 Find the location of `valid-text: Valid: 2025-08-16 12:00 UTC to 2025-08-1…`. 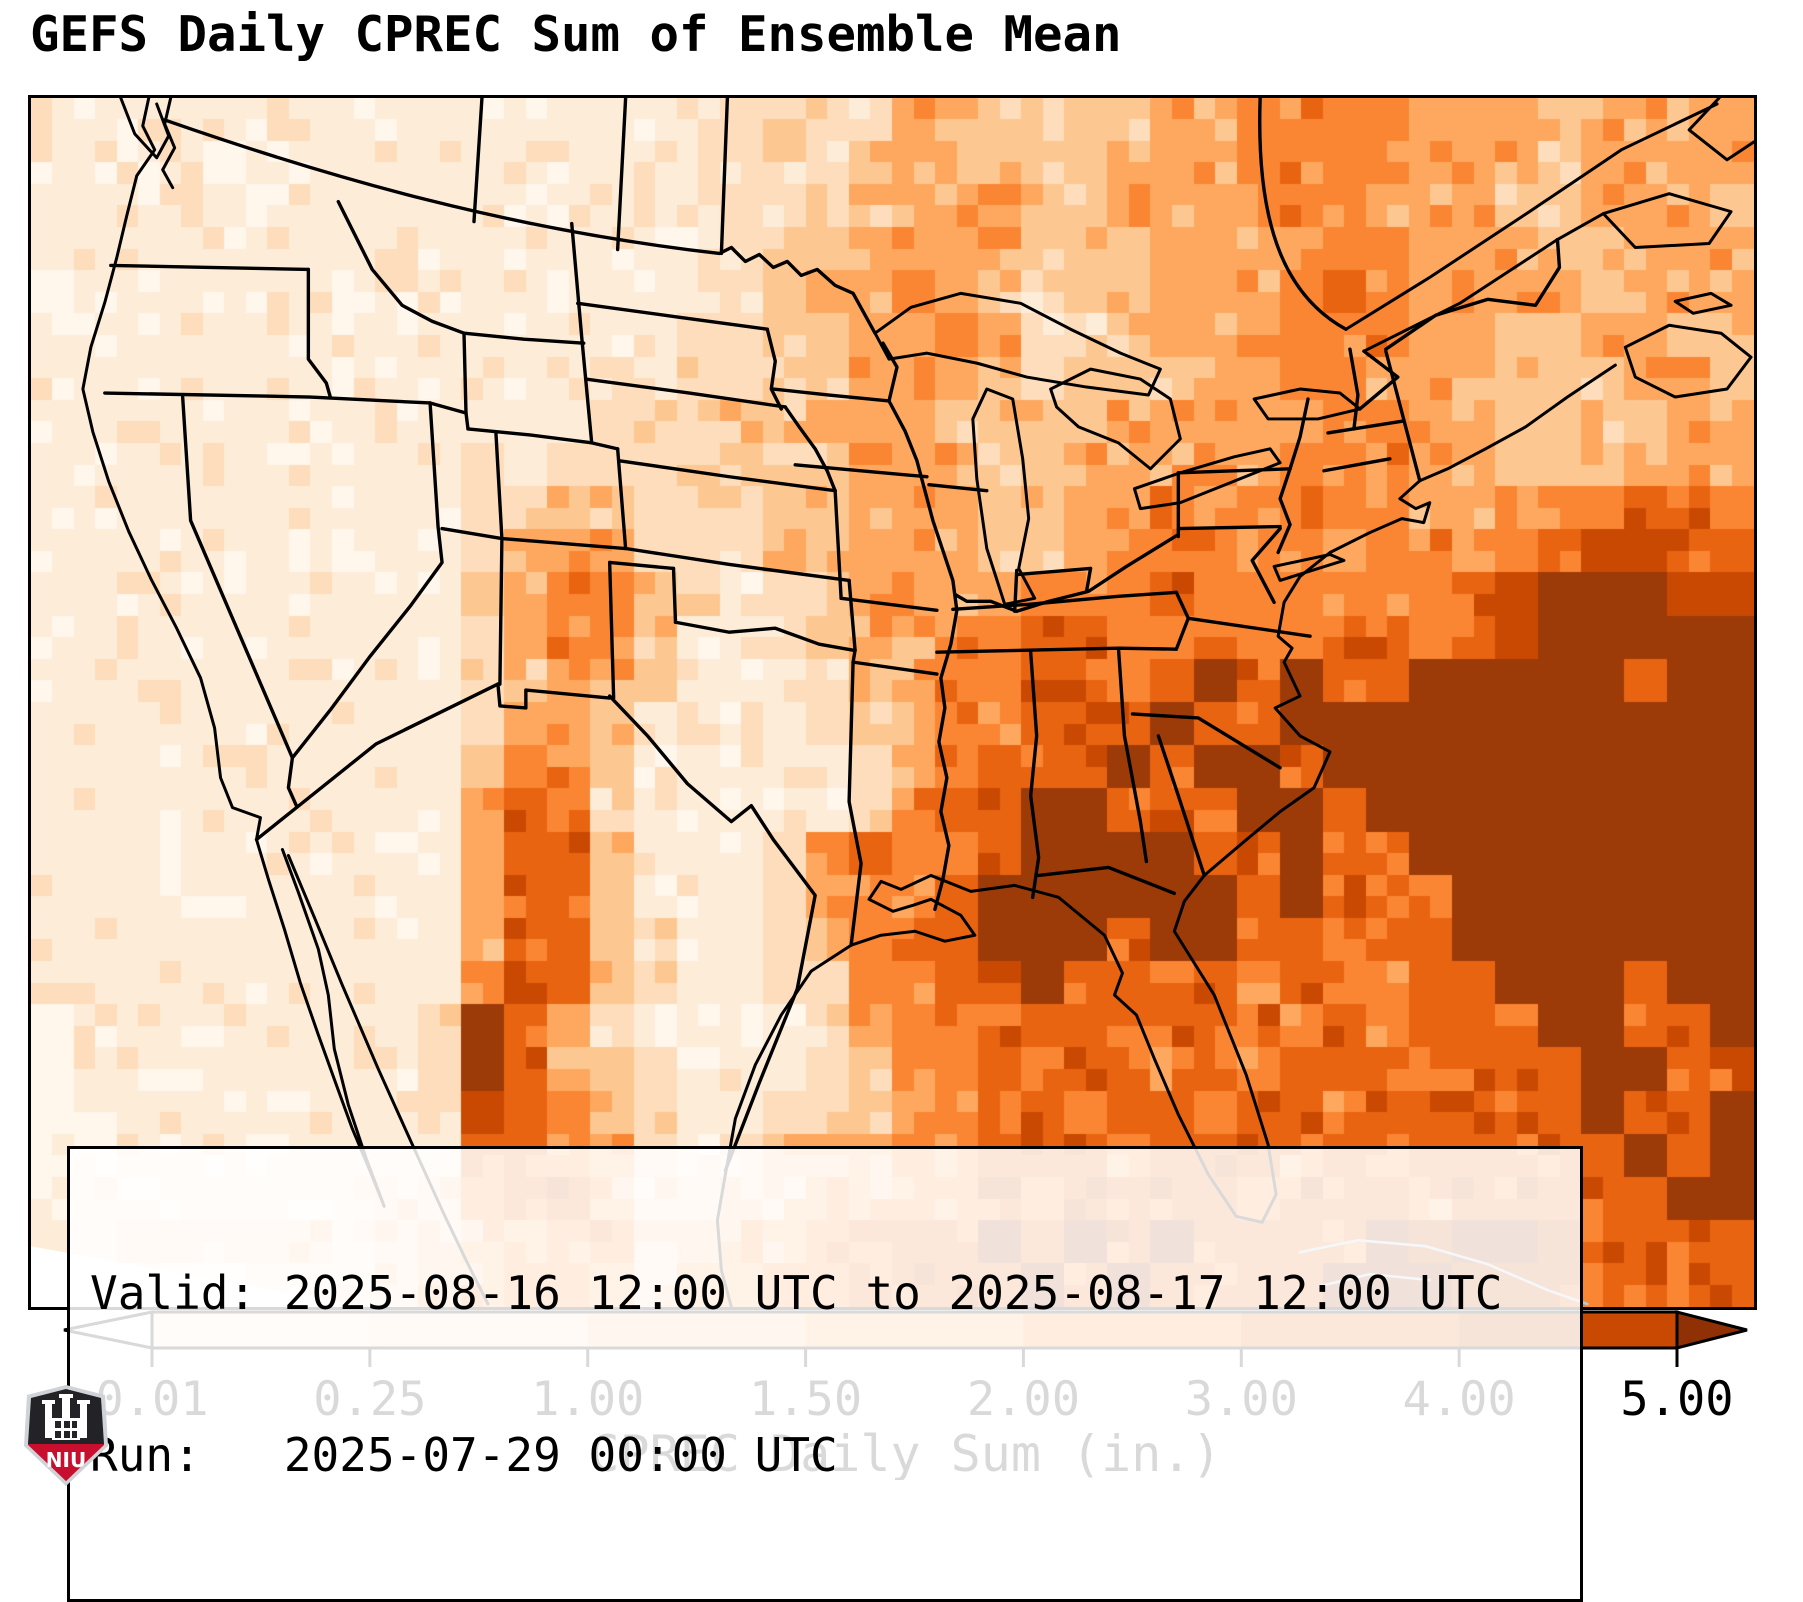

valid-text: Valid: 2025-08-16 12:00 UTC to 2025-08-1… is located at coordinates (796, 1293).